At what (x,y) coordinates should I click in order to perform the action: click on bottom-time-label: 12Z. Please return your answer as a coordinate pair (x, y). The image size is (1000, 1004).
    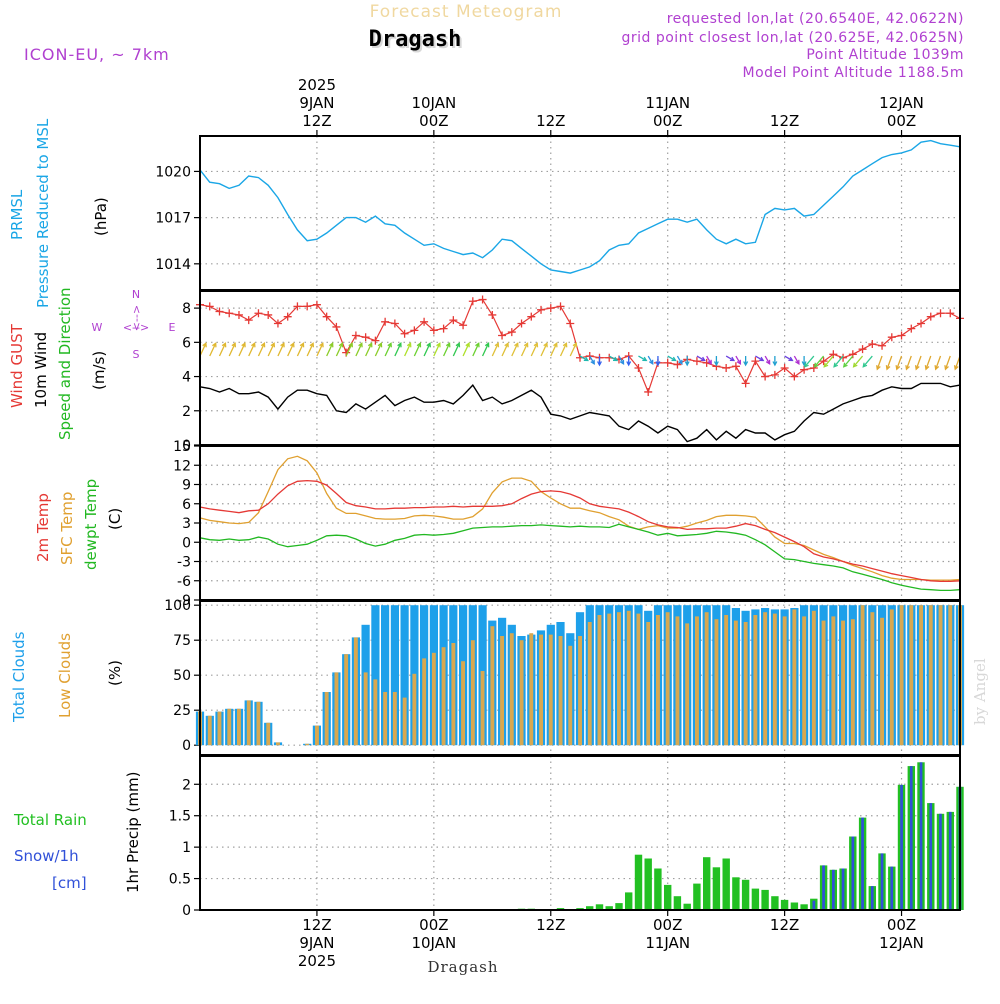
    Looking at the image, I should click on (550, 925).